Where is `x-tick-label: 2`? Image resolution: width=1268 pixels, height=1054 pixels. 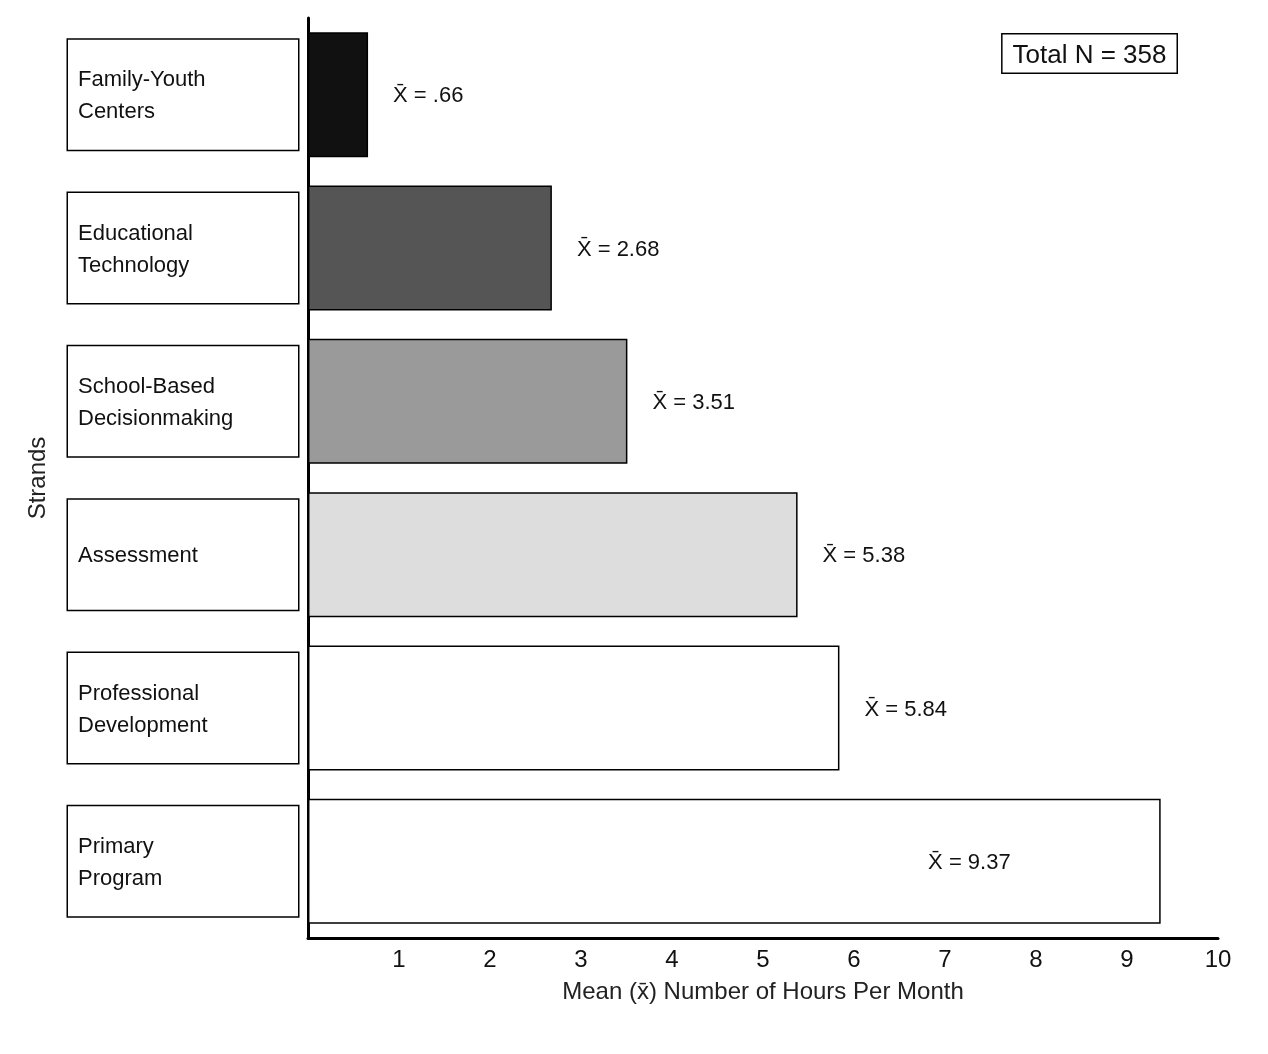 x-tick-label: 2 is located at coordinates (490, 958).